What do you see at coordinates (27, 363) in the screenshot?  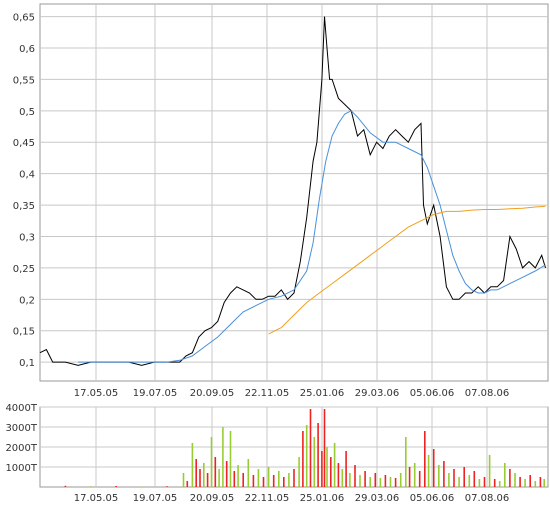 I see `price-y-tick-label: 0,1` at bounding box center [27, 363].